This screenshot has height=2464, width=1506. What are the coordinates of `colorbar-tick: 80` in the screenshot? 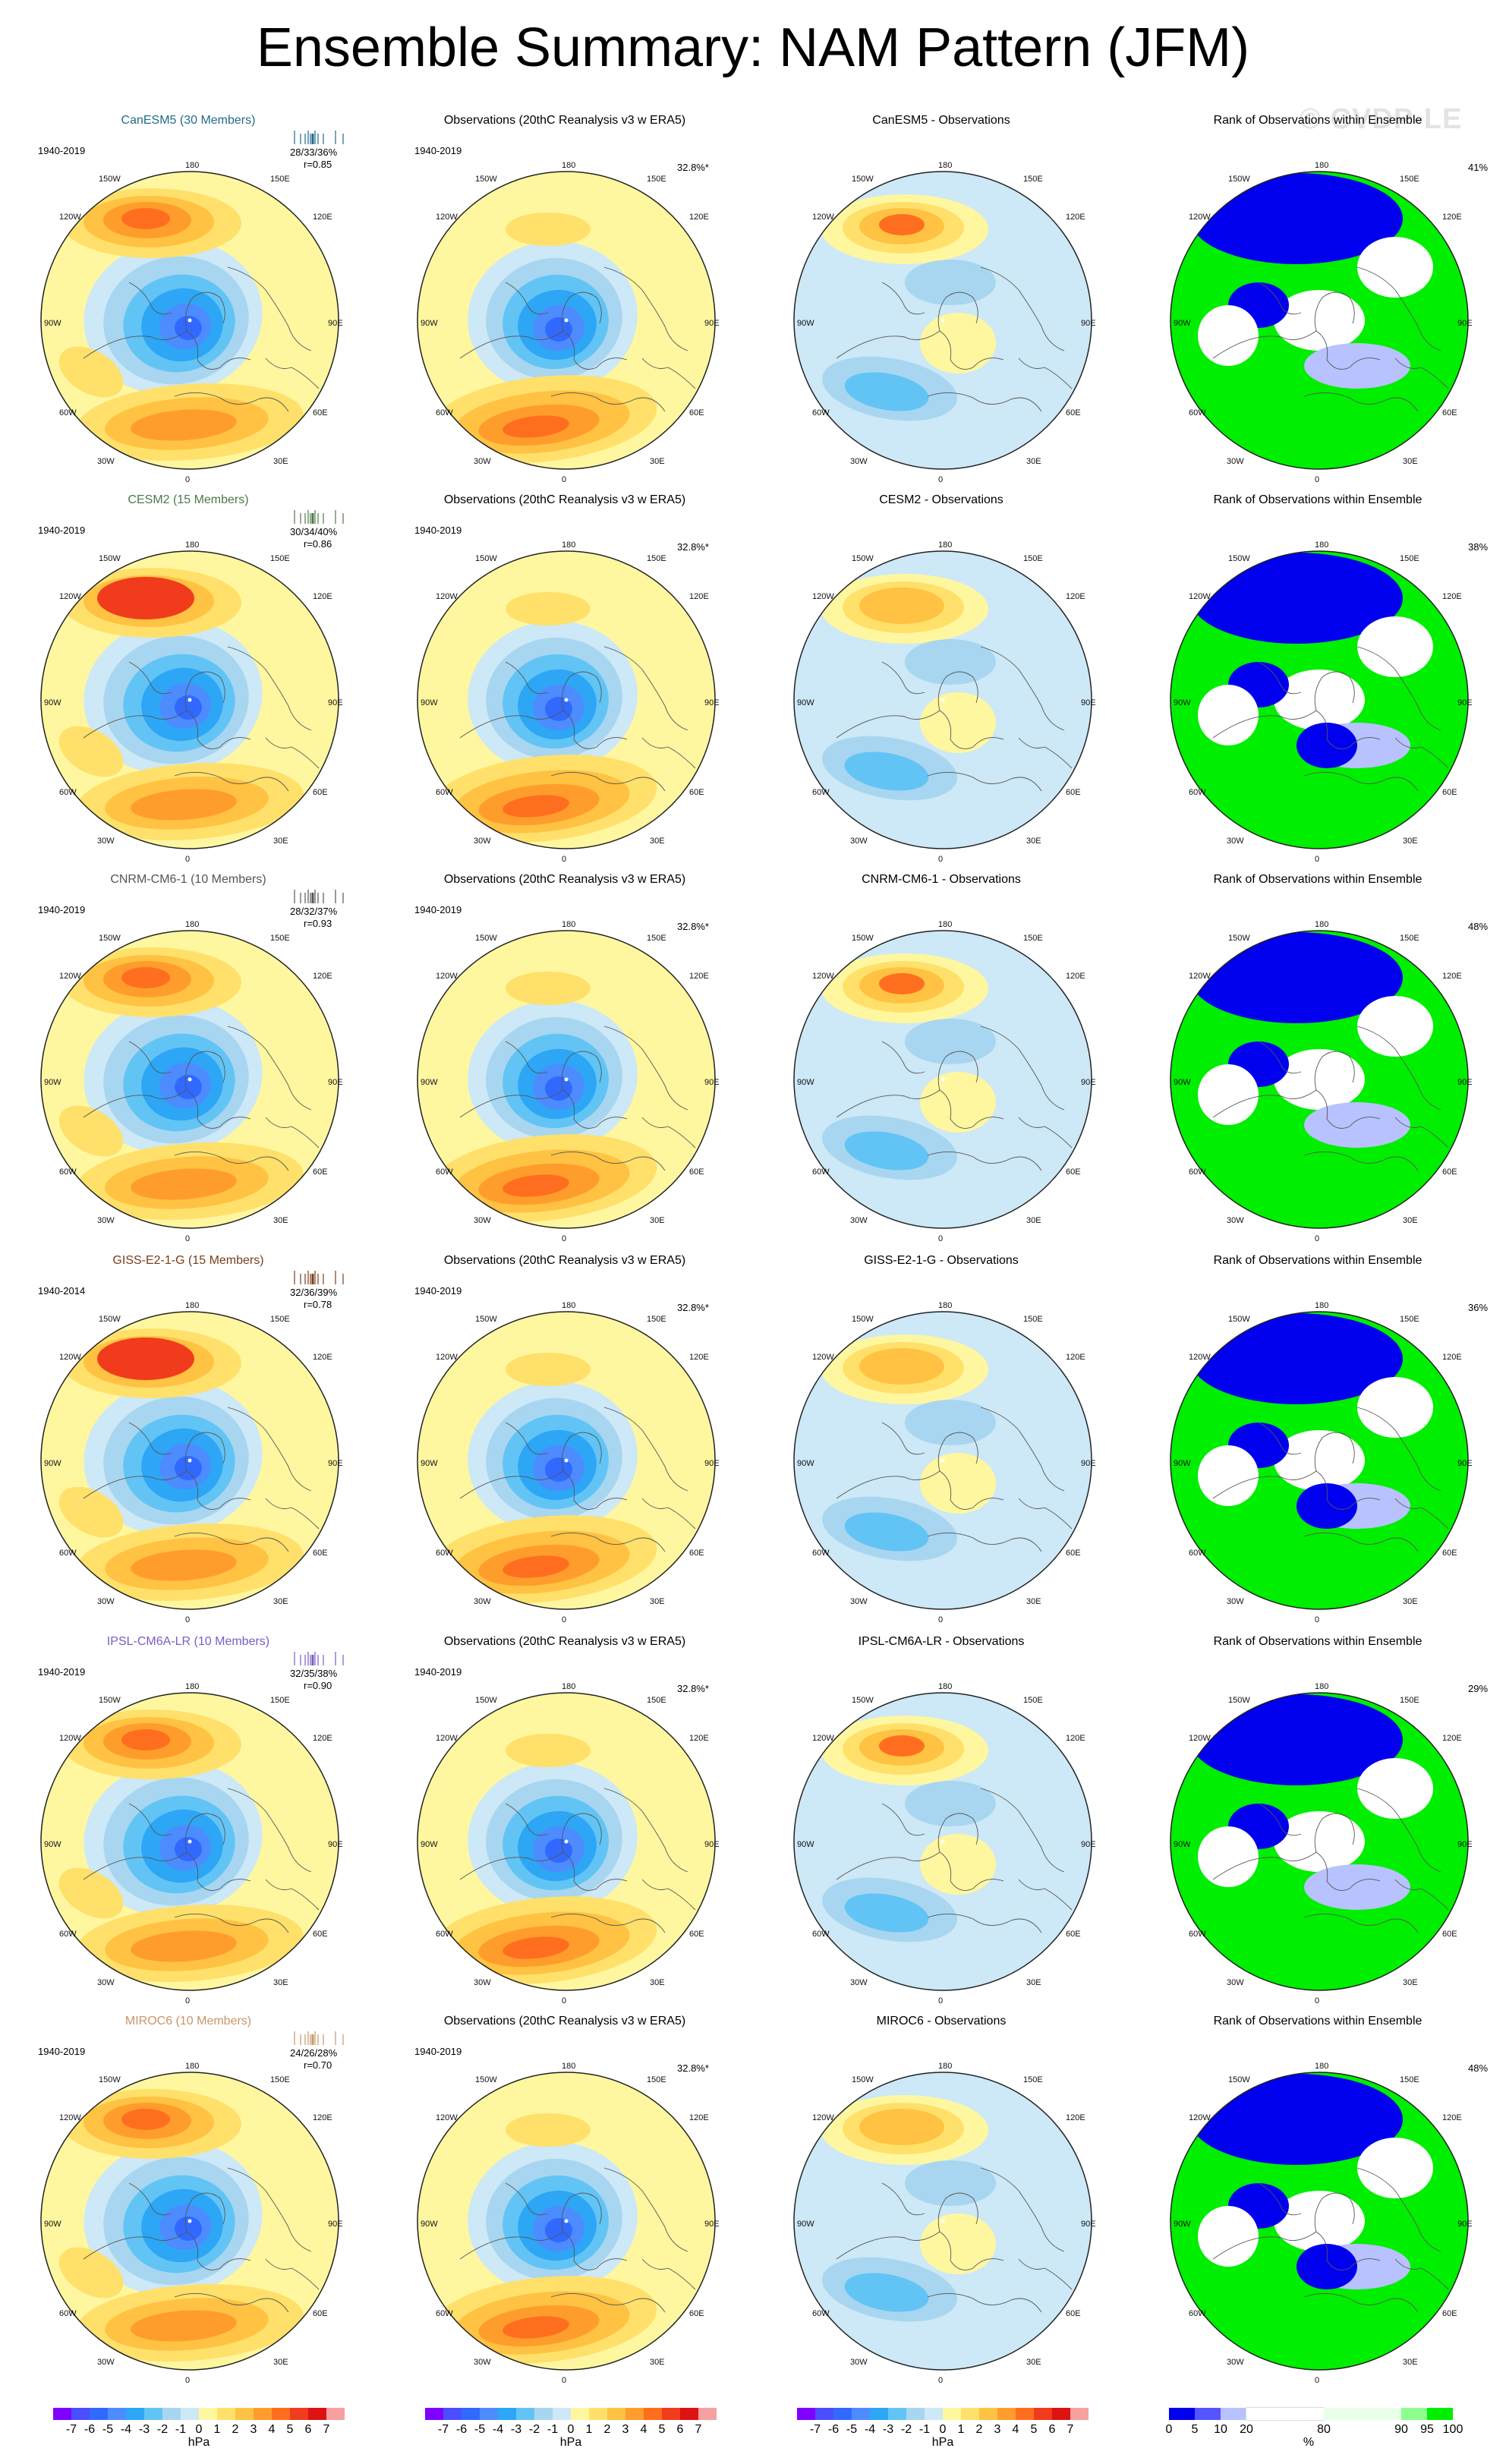 It's located at (1324, 2429).